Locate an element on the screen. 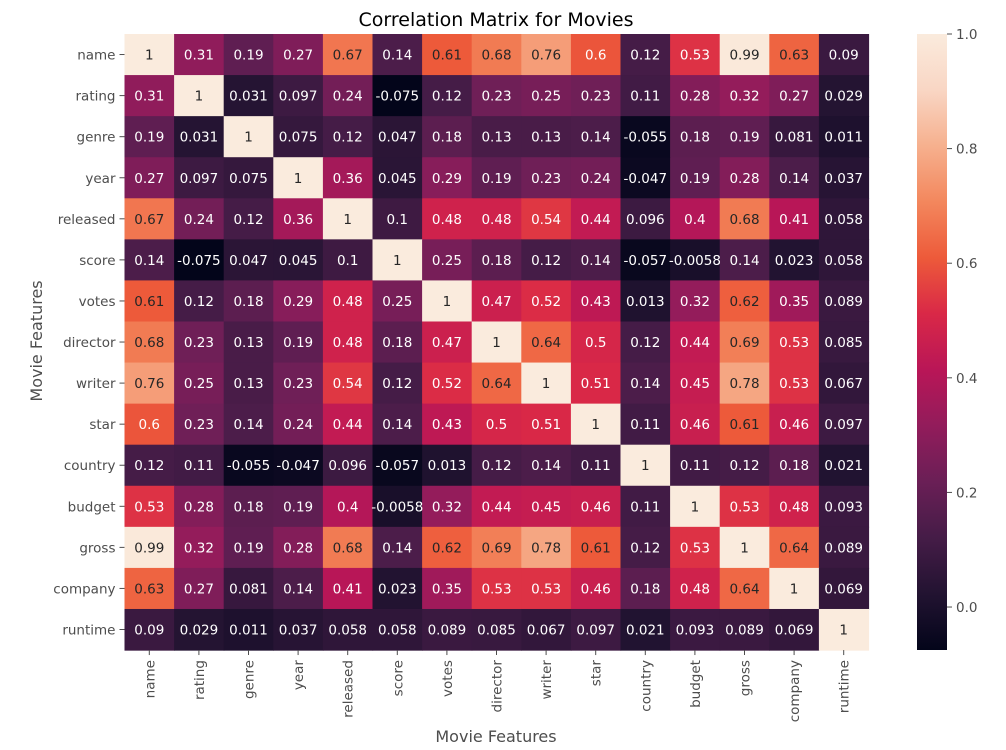  cell-value-label: 0.47 is located at coordinates (496, 302).